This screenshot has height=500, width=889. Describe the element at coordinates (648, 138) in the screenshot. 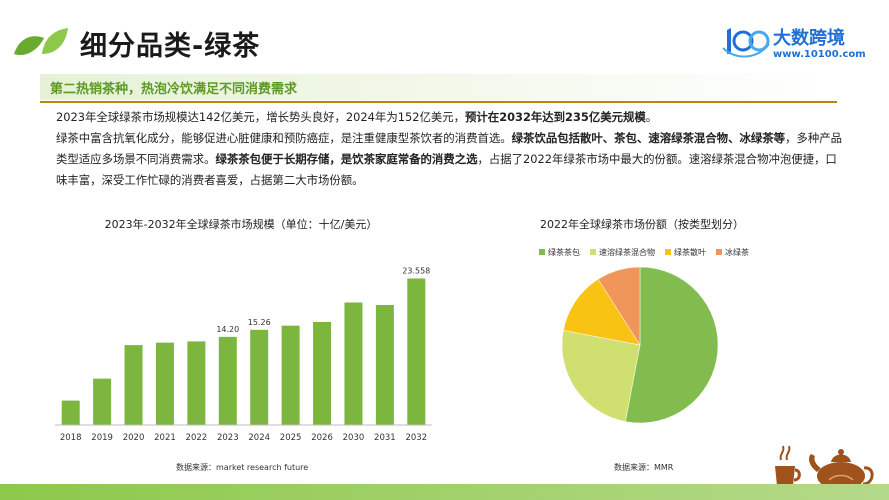

I see `text-p2-bold: 绿茶饮品包括散叶、茶包、速溶绿茶混合物、冰绿茶等` at that location.